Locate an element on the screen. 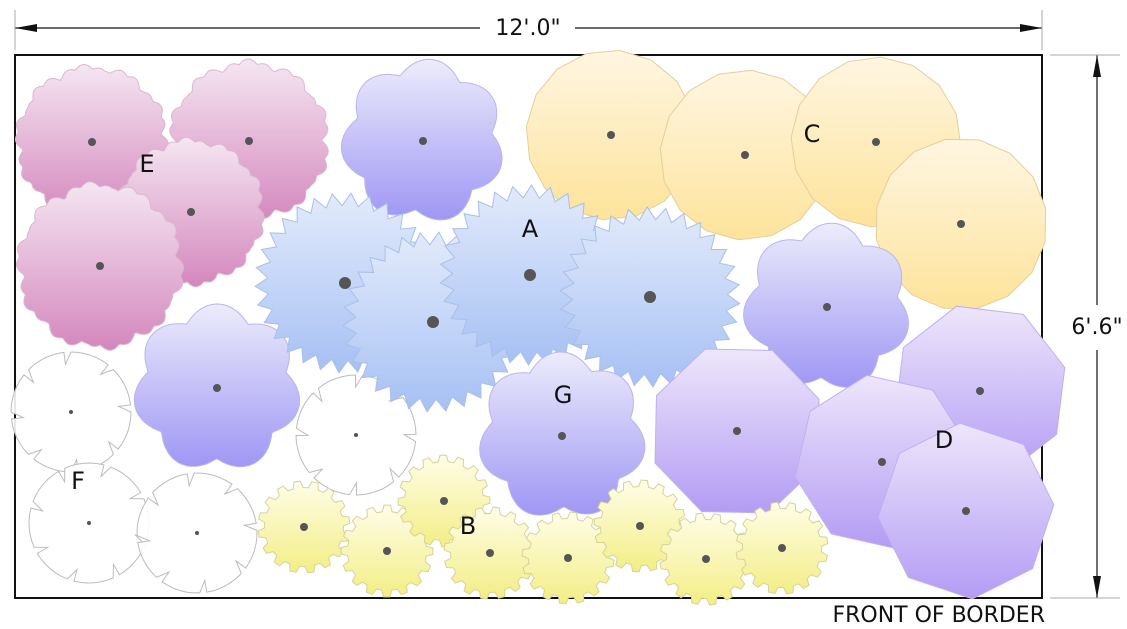 The width and height of the screenshot is (1127, 629). group-label: F is located at coordinates (78, 481).